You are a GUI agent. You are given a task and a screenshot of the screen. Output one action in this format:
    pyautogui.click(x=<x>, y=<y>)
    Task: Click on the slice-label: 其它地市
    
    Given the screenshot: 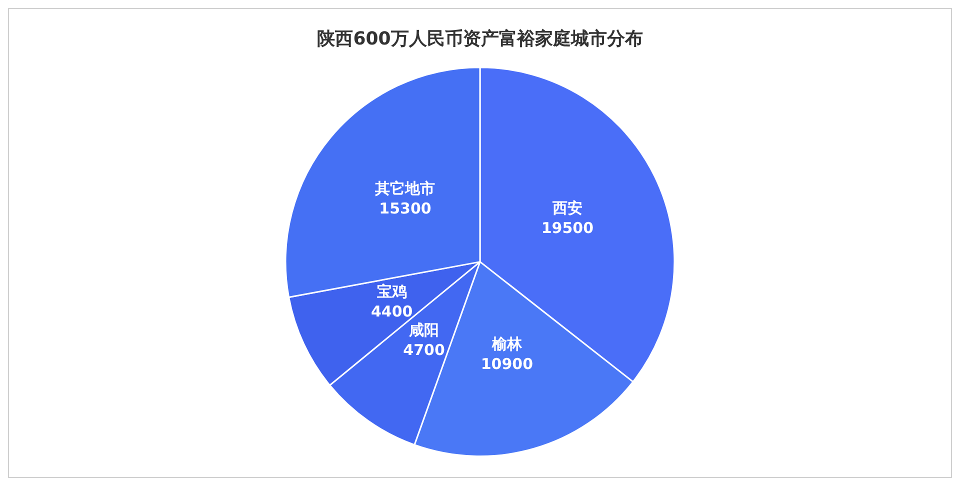 What is the action you would take?
    pyautogui.click(x=405, y=189)
    